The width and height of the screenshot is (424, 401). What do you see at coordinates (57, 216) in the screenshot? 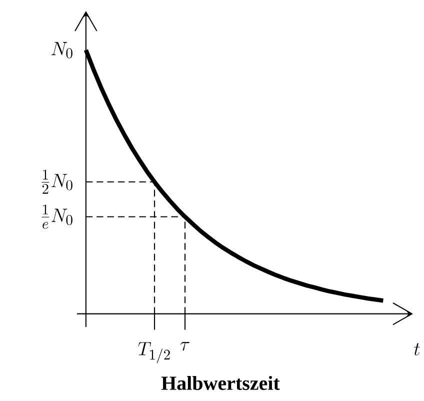
I see `ref-line-label: $\frac{1}{e}N_0$` at bounding box center [57, 216].